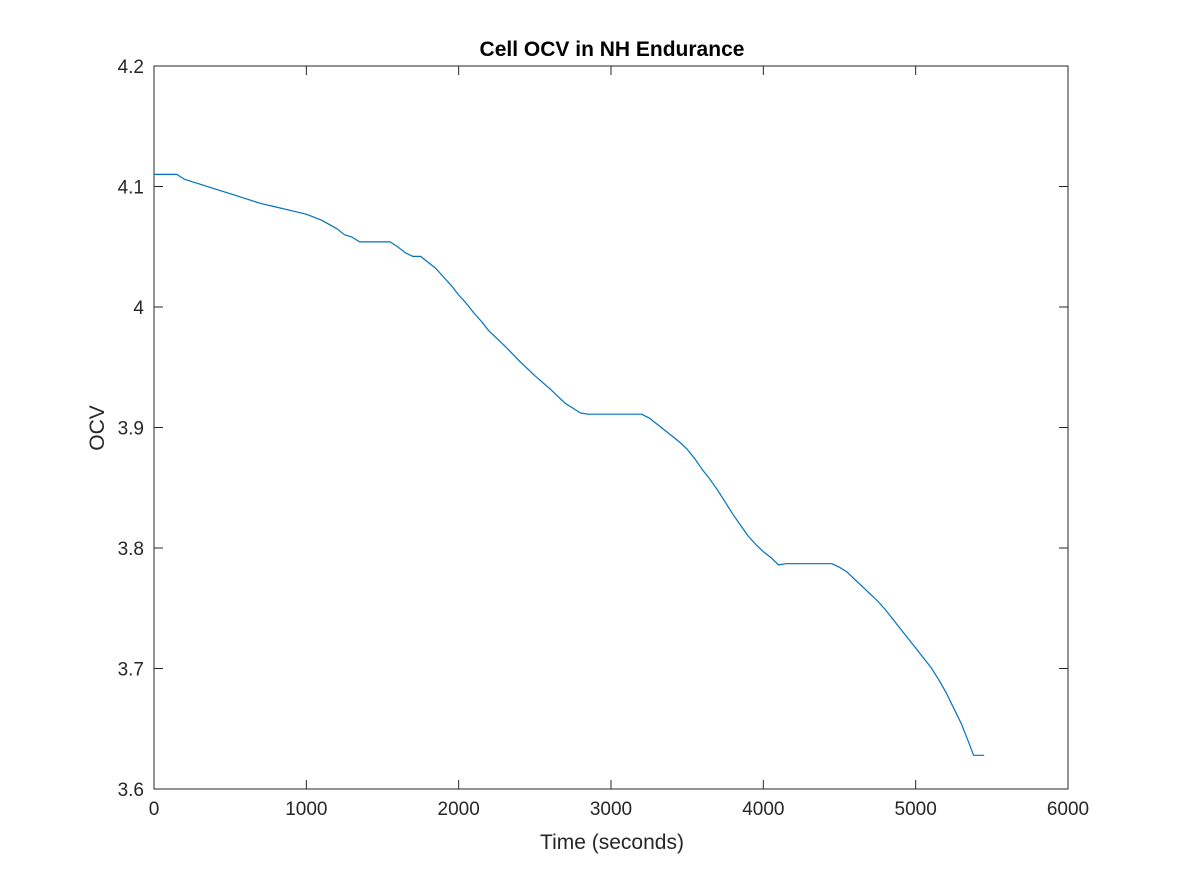 The width and height of the screenshot is (1181, 891). Describe the element at coordinates (1068, 809) in the screenshot. I see `x-tick-label: 6000` at that location.